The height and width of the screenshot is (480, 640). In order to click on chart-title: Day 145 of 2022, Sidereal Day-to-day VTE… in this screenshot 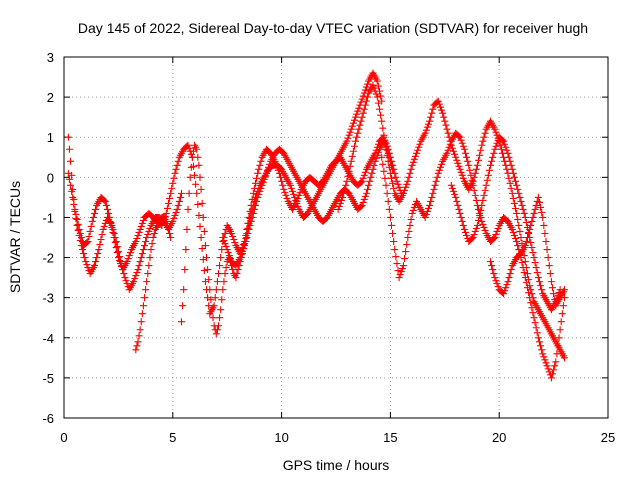, I will do `click(333, 28)`.